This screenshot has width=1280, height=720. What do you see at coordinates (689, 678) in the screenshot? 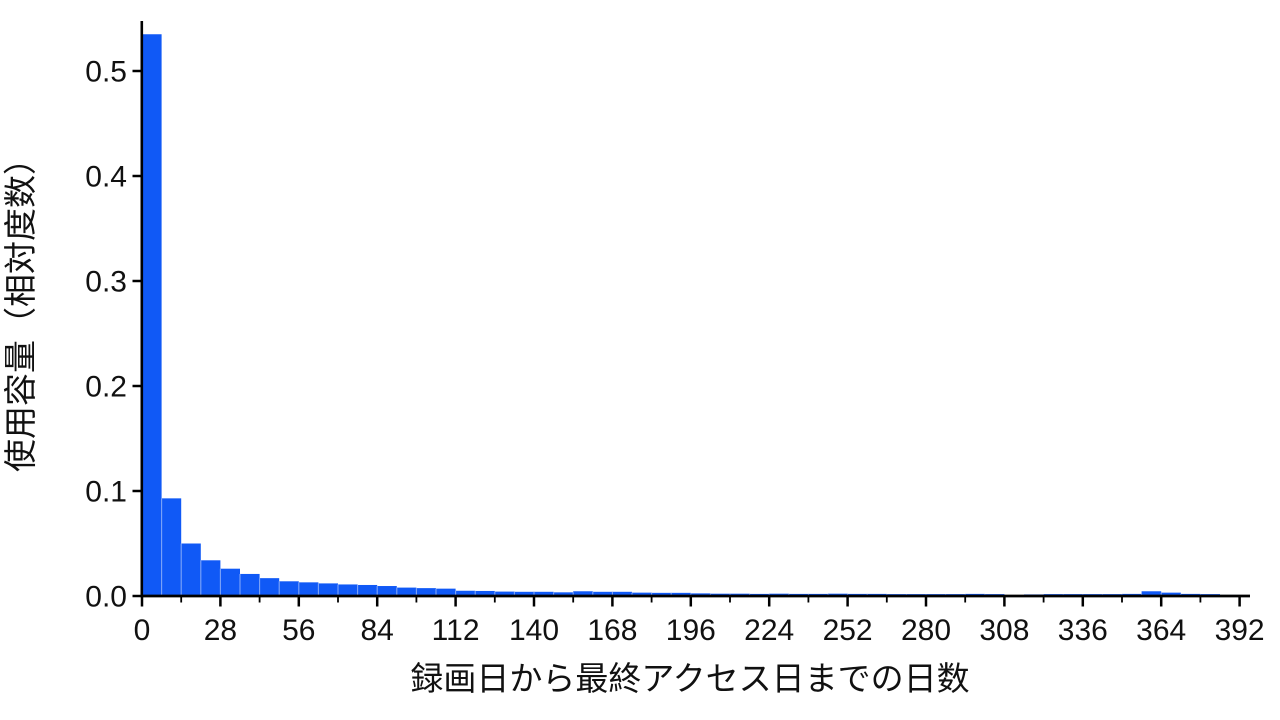
I see `x-axis-label: 録画日から最終アクセス日までの日数` at bounding box center [689, 678].